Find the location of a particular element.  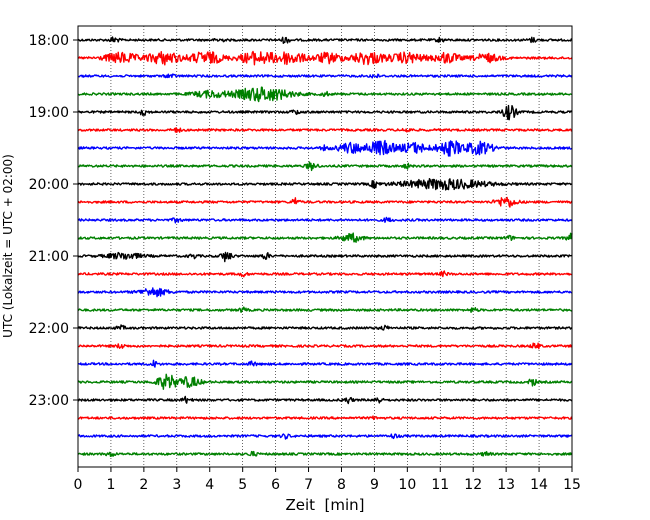

x-tick-label: 9 is located at coordinates (374, 485).